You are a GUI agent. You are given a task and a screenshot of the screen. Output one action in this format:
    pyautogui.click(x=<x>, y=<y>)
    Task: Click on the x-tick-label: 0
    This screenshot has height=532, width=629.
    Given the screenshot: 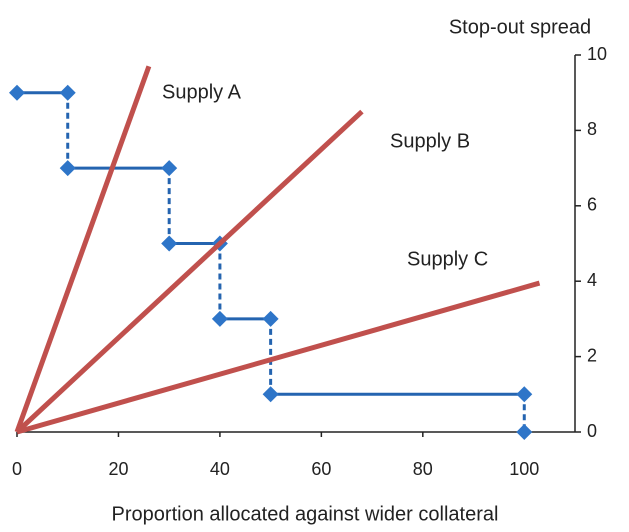 What is the action you would take?
    pyautogui.click(x=17, y=469)
    